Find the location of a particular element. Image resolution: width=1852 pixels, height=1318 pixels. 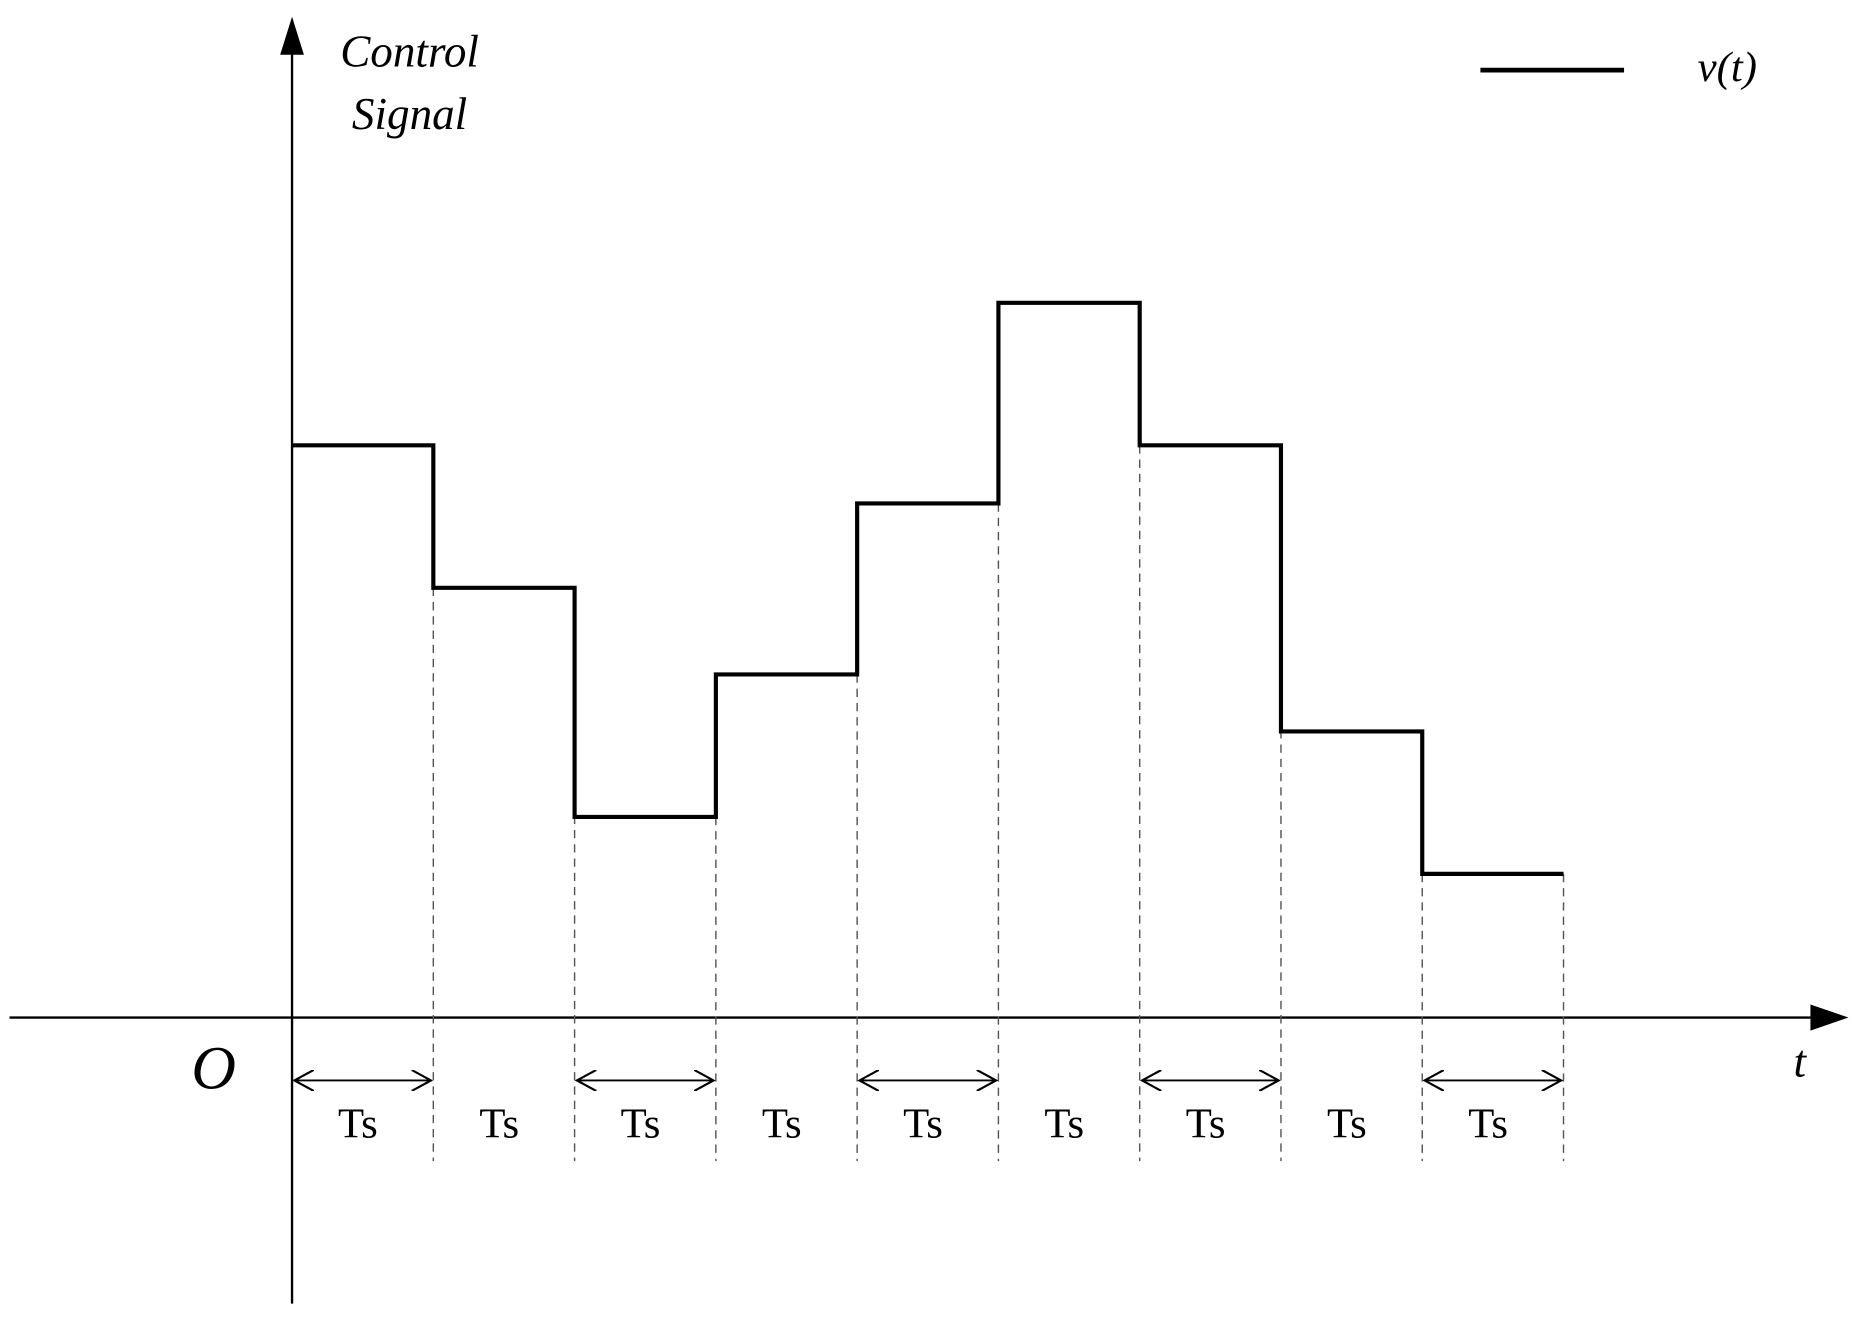

x-arrow is located at coordinates (1829, 1017).